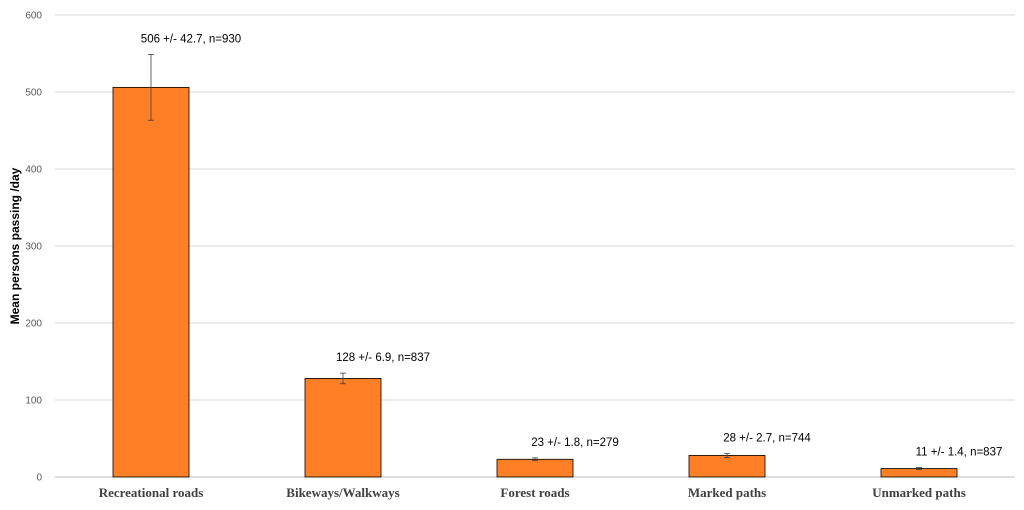 Image resolution: width=1024 pixels, height=510 pixels. I want to click on data-label: 23 +/- 1.8, n=279, so click(575, 443).